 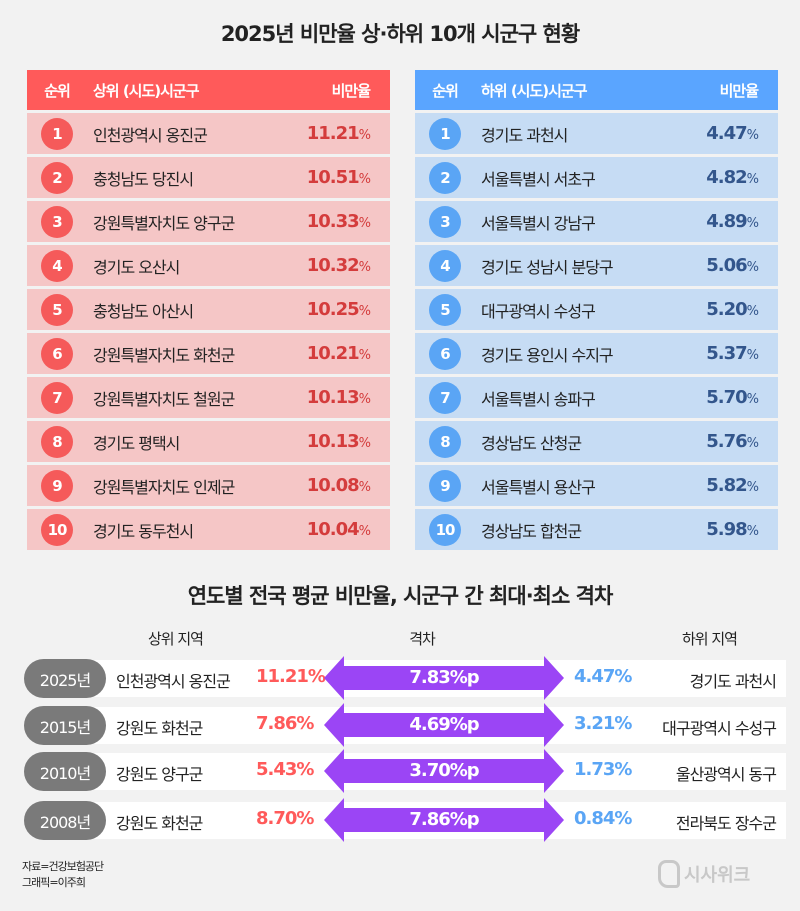 I want to click on table-row: 6 강원특별자치도 화천군 10.21%, so click(x=208, y=353).